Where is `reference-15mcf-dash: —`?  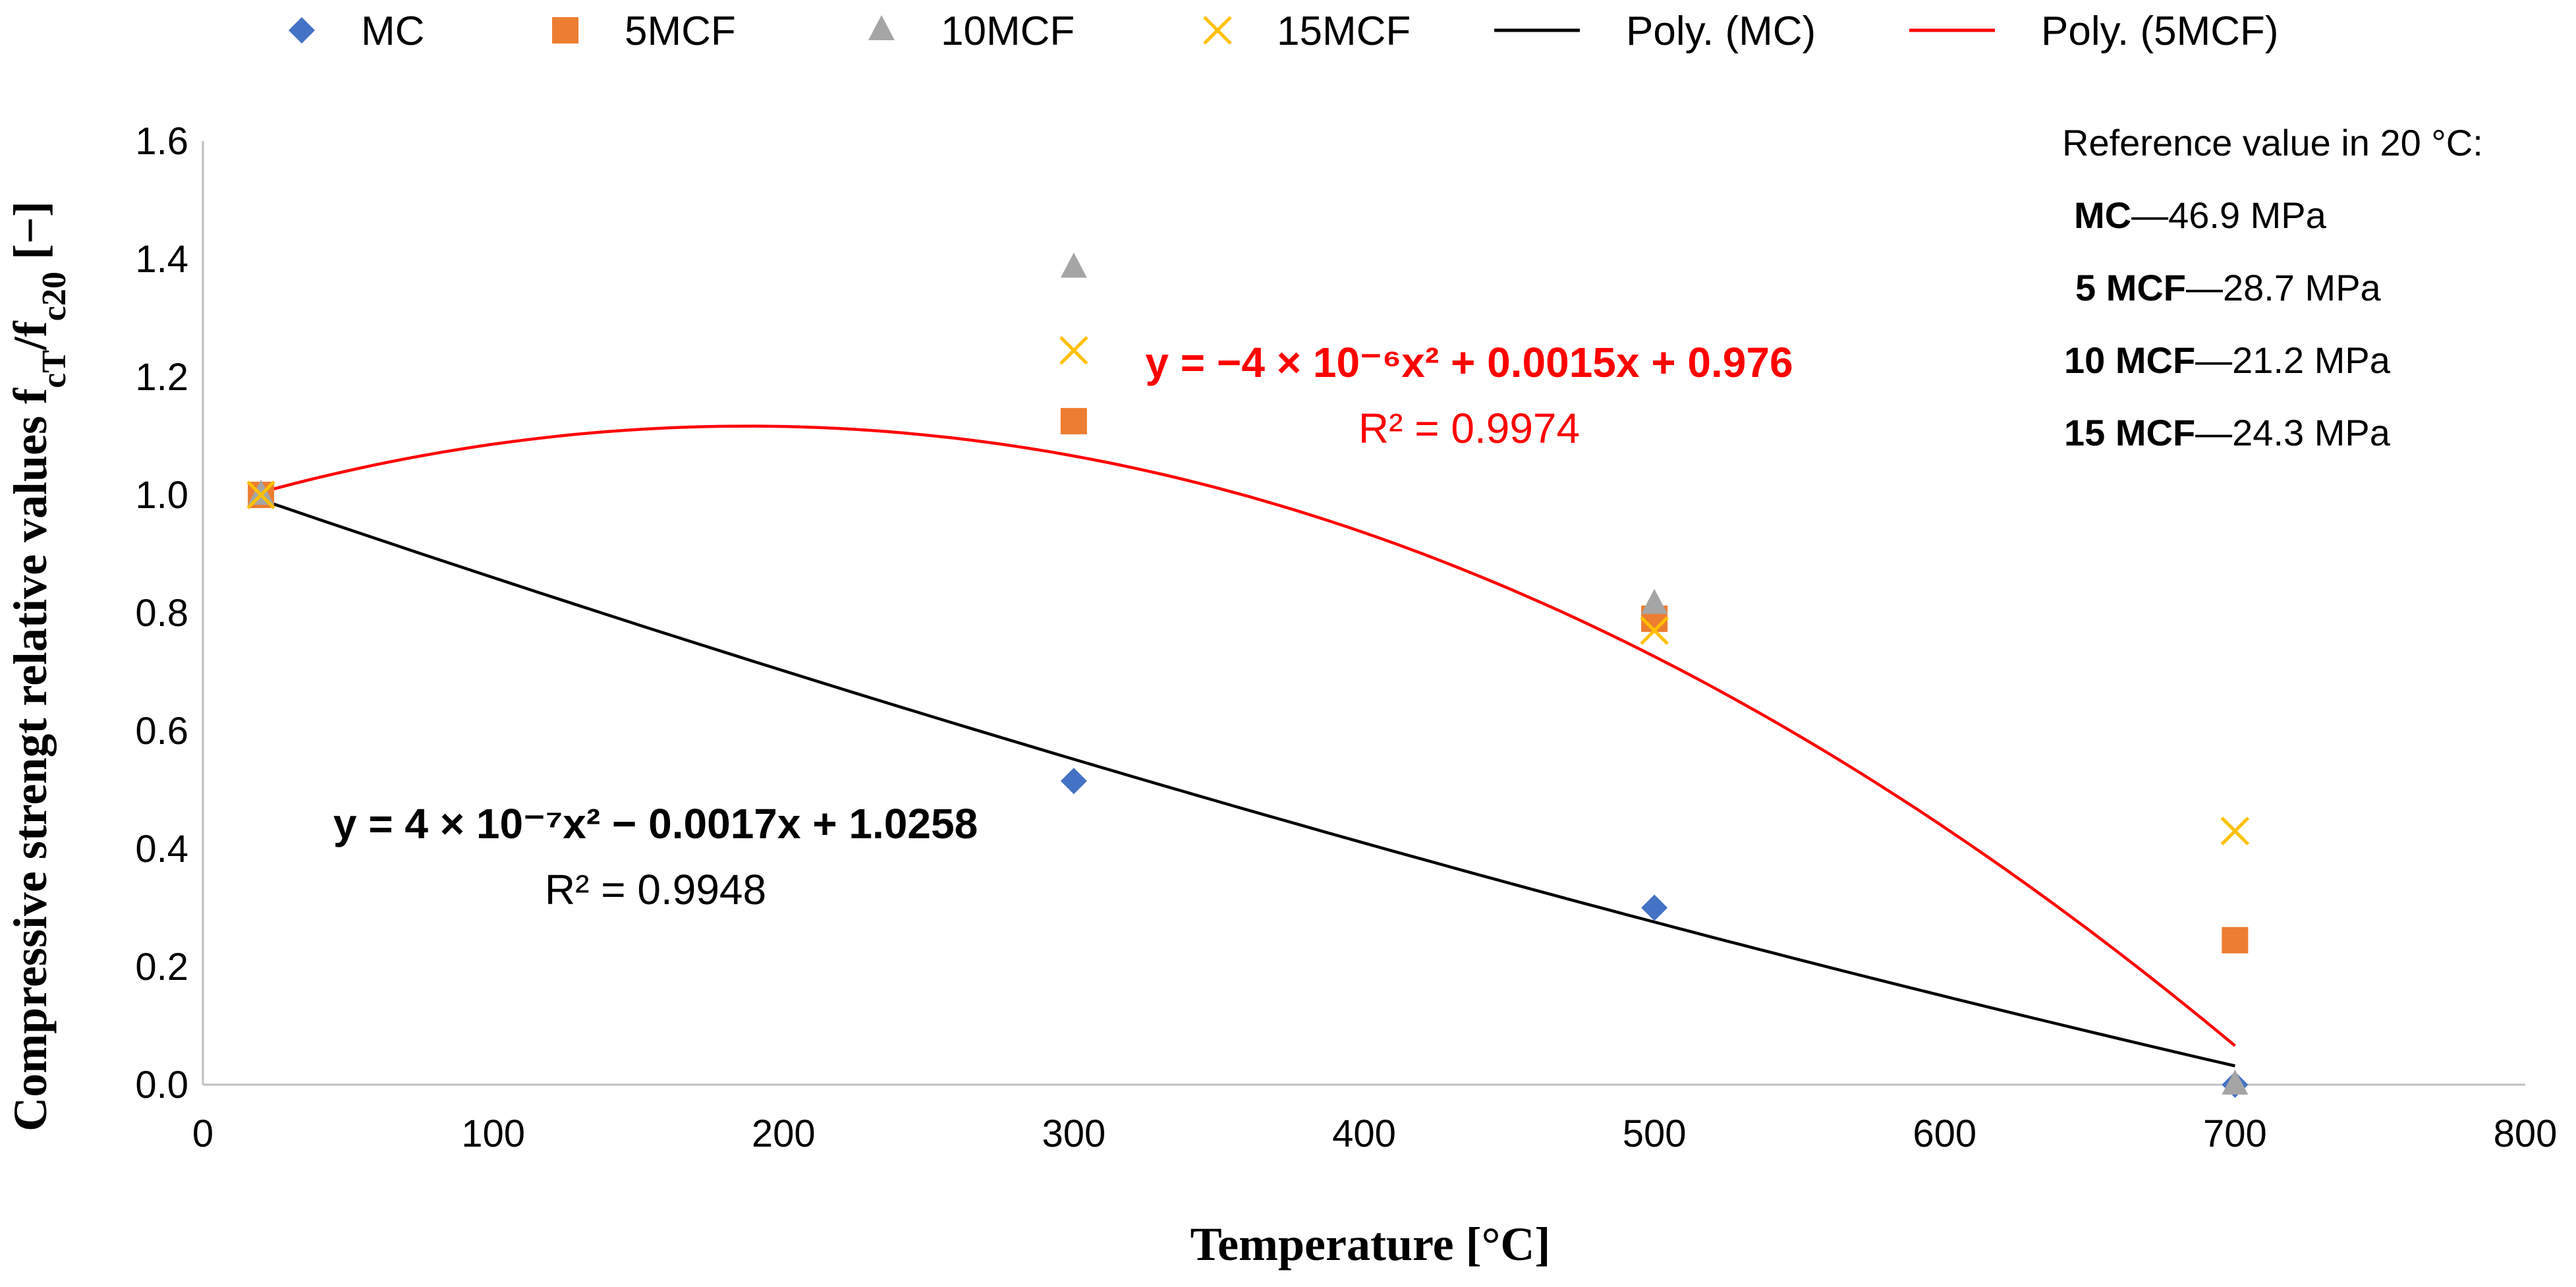
reference-15mcf-dash: — is located at coordinates (2213, 432).